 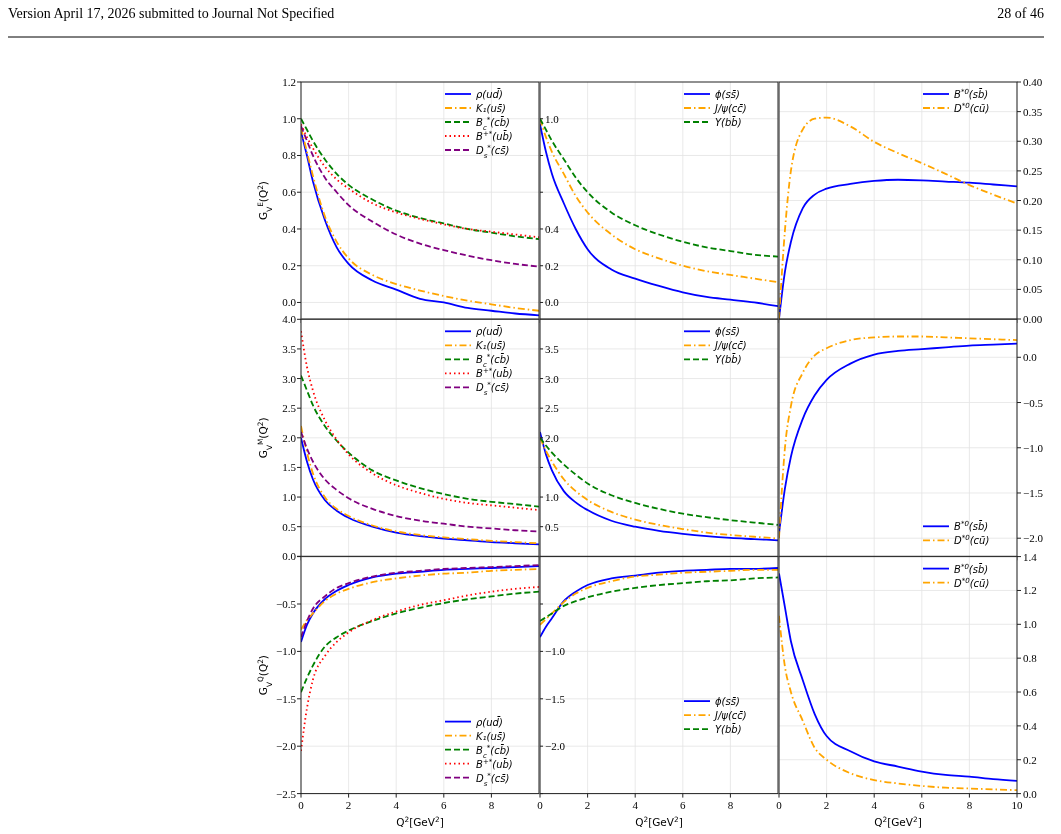 What do you see at coordinates (1033, 447) in the screenshot?
I see `y2-tick-label: −1.0` at bounding box center [1033, 447].